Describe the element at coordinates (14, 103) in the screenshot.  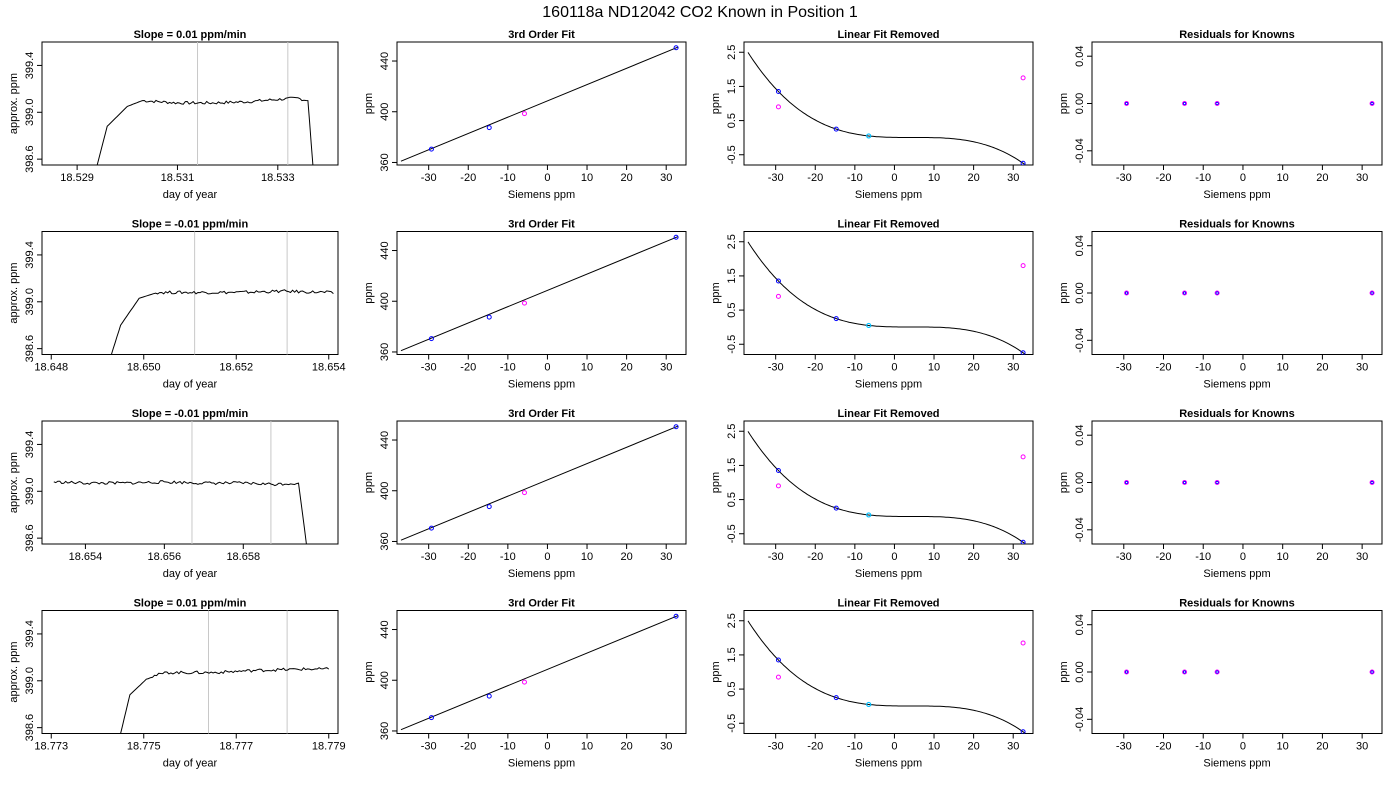
I see `y-axis-label: approx. ppm` at that location.